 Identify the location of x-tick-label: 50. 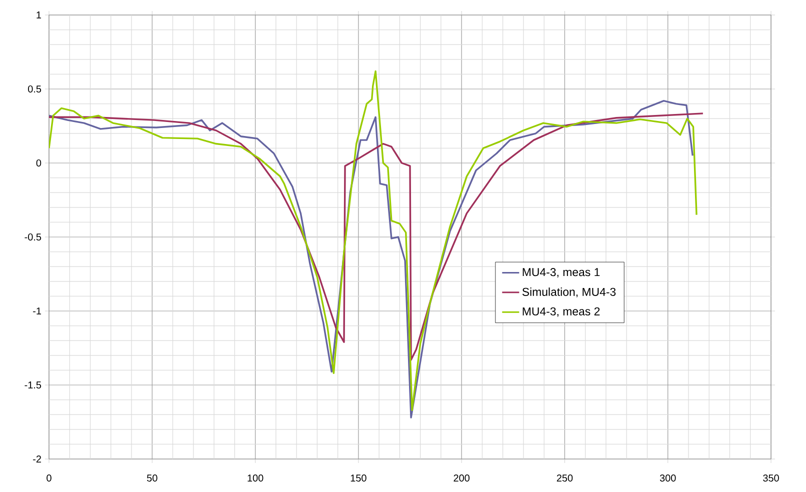
(152, 478).